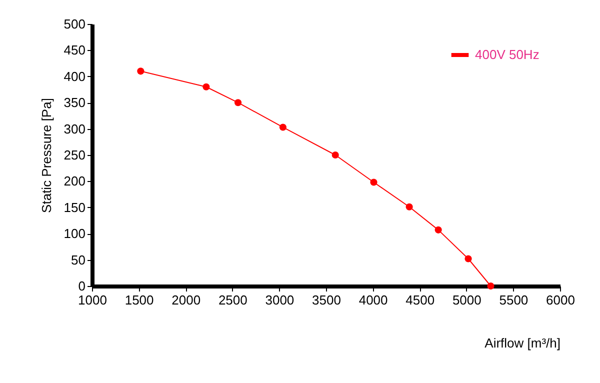  Describe the element at coordinates (420, 300) in the screenshot. I see `x-tick-label: 4500` at that location.